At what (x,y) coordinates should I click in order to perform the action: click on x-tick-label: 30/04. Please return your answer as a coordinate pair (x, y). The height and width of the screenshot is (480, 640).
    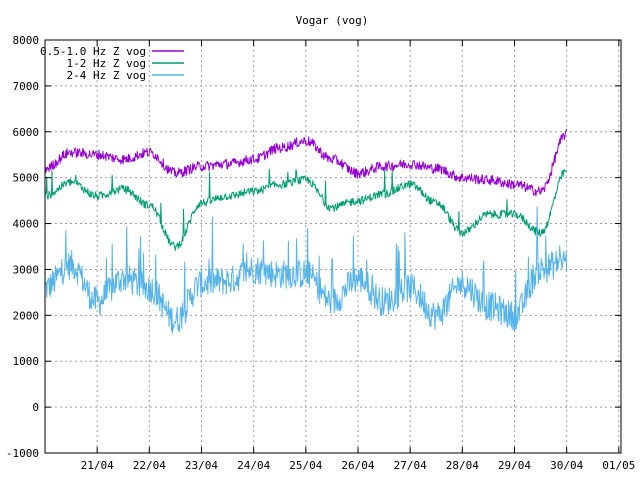
    Looking at the image, I should click on (566, 465).